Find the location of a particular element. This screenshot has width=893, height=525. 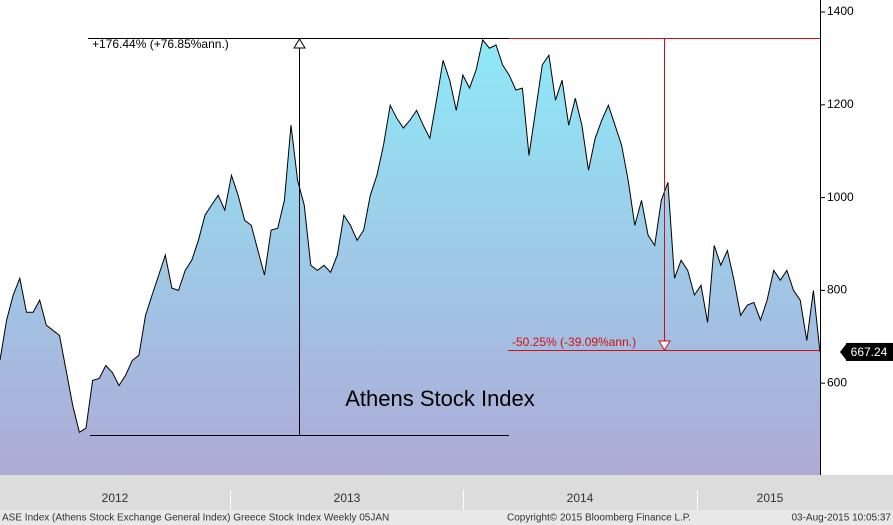

period-band is located at coordinates (446, 492).